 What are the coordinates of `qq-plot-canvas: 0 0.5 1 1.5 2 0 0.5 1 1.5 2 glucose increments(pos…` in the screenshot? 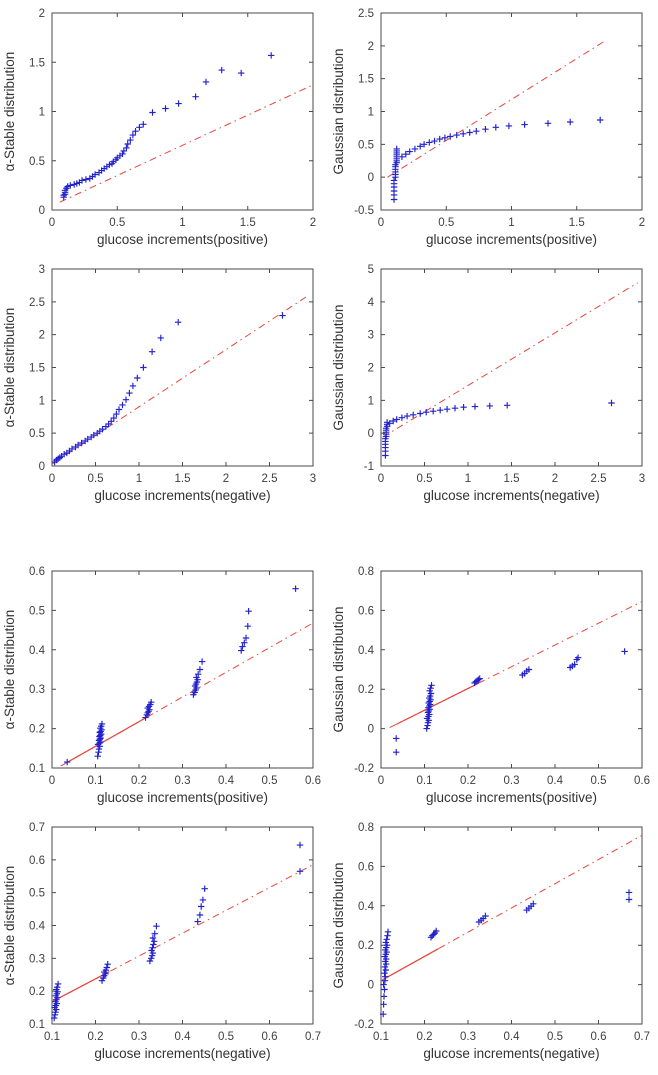 It's located at (159, 127).